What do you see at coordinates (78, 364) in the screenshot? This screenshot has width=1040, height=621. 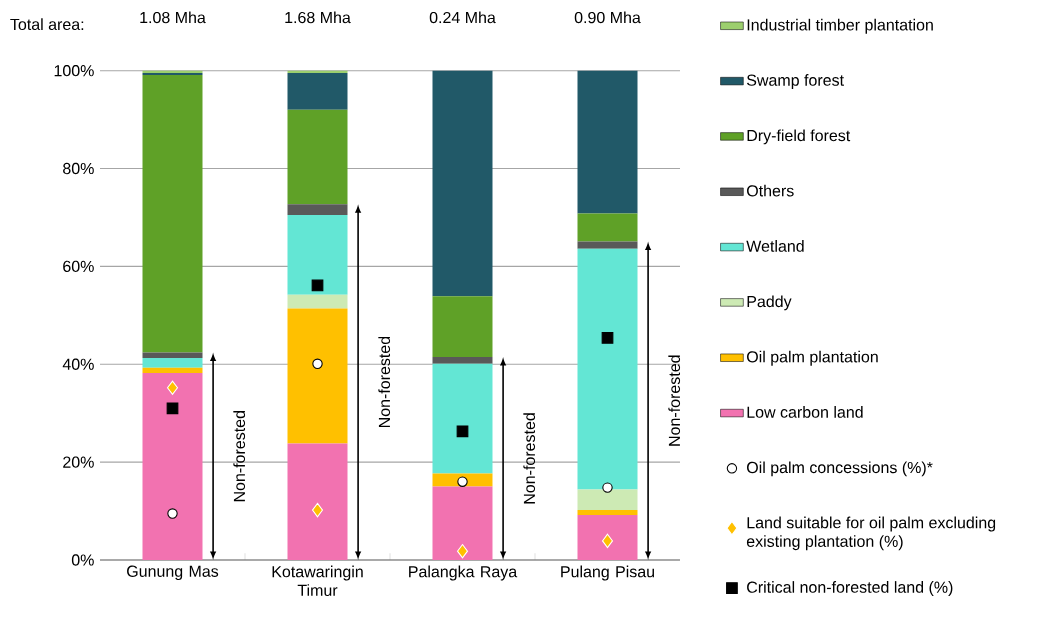 I see `y-tick-label: 40%` at bounding box center [78, 364].